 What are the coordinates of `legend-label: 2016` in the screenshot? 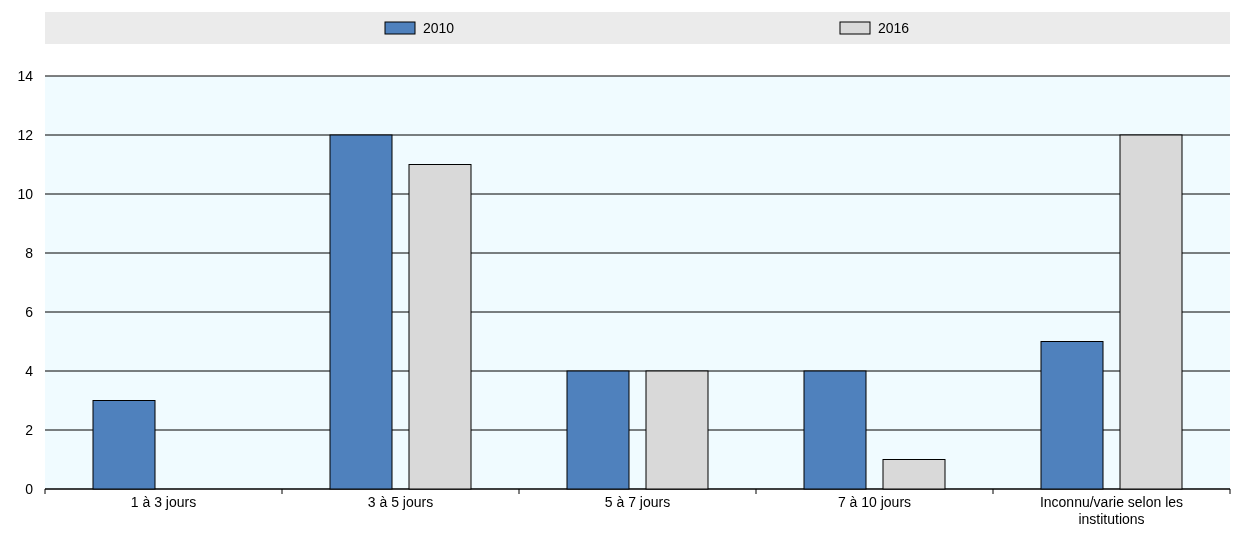 It's located at (894, 28).